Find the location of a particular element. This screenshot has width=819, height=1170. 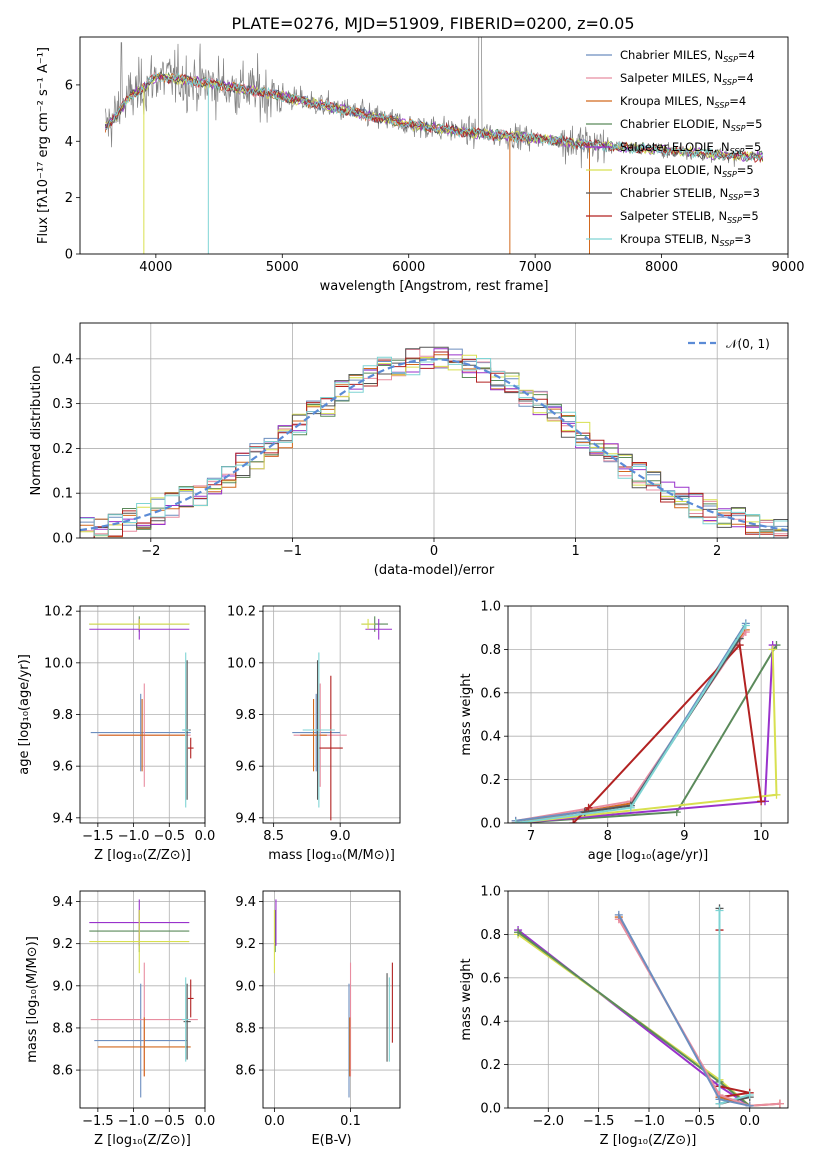

x-axis-label: mass [log₁₀(M/M⊙)] is located at coordinates (331, 855).